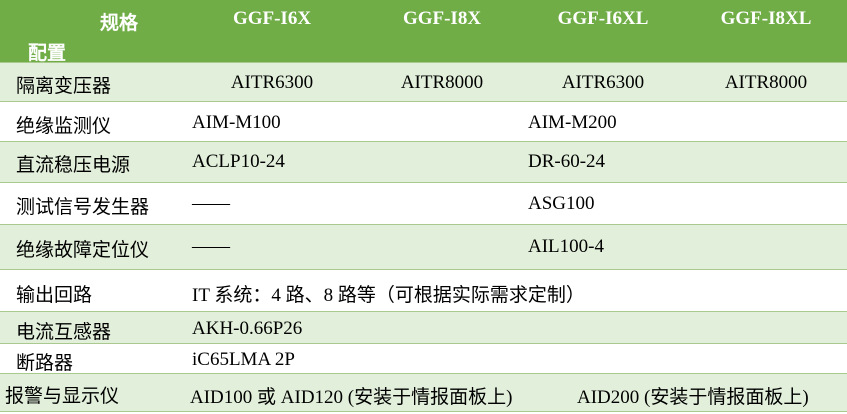  What do you see at coordinates (423, 162) in the screenshot?
I see `table-row: 直流稳压电源 ACLP10-24 DR-60-24` at bounding box center [423, 162].